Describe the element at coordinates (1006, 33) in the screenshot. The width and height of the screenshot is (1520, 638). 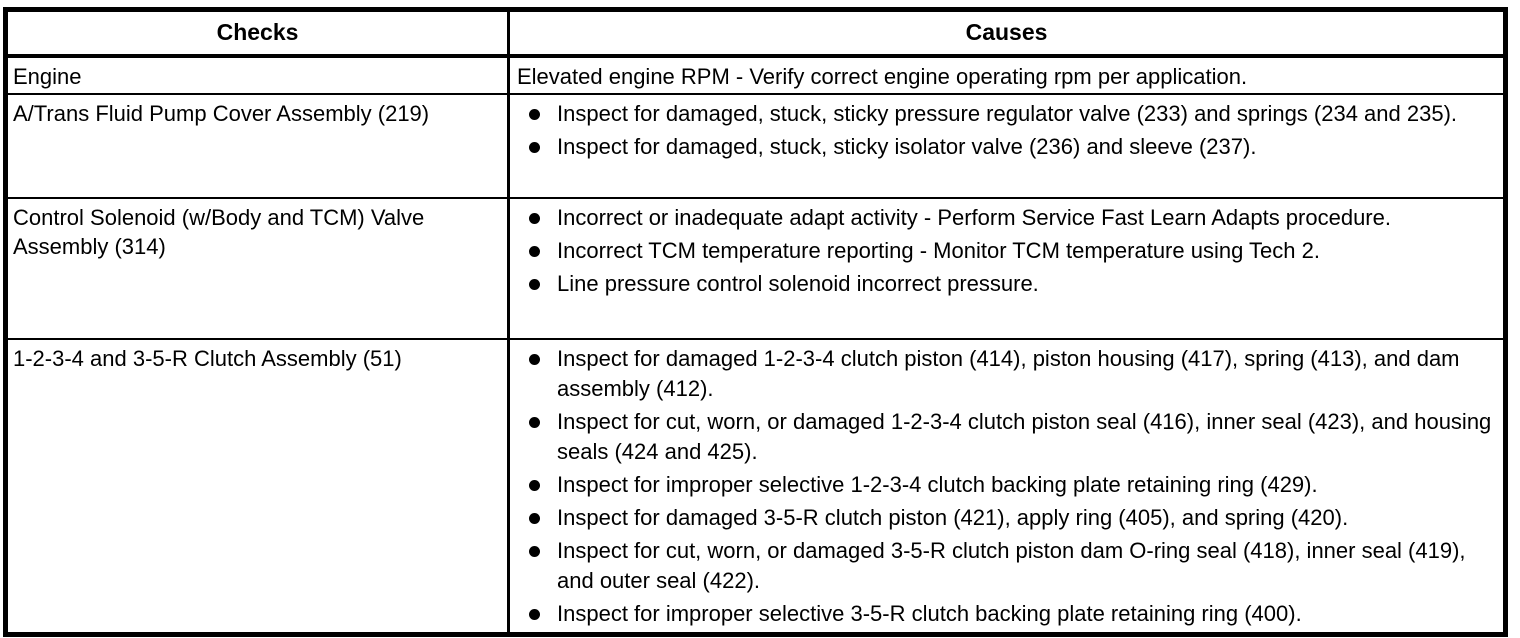
I see `causes-column-header: Causes` at that location.